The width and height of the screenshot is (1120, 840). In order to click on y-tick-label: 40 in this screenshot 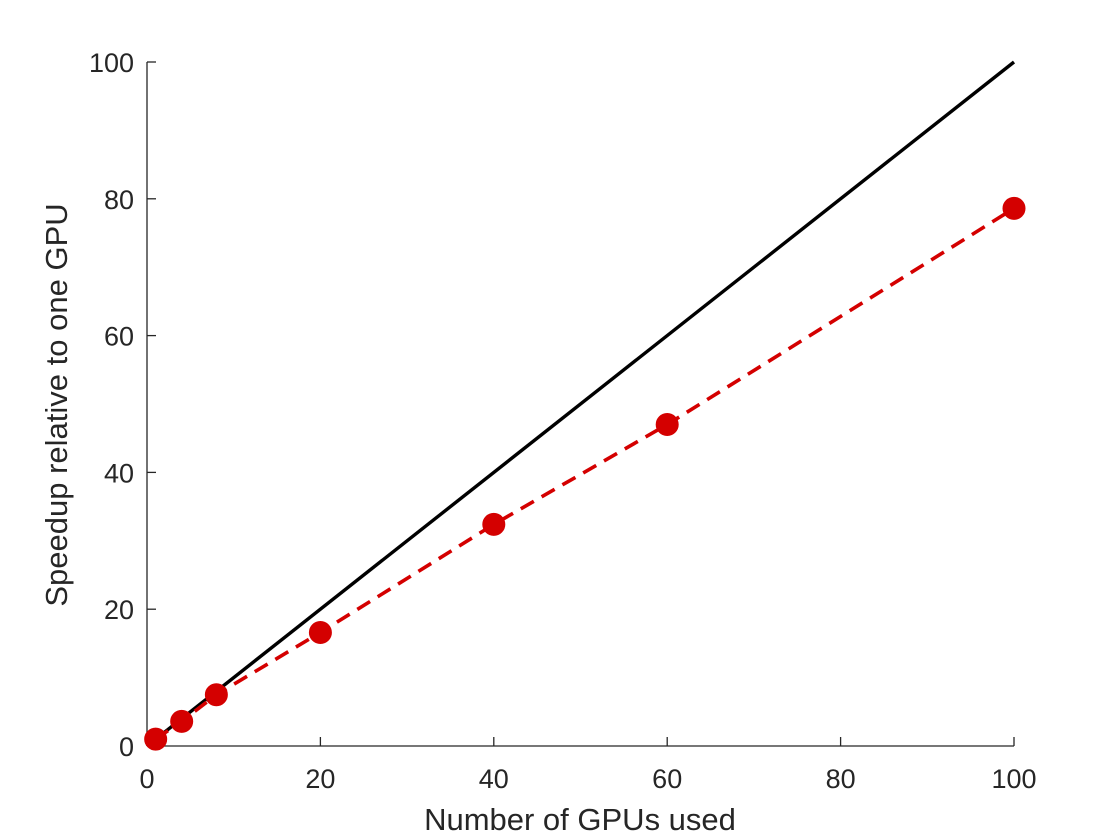, I will do `click(119, 473)`.